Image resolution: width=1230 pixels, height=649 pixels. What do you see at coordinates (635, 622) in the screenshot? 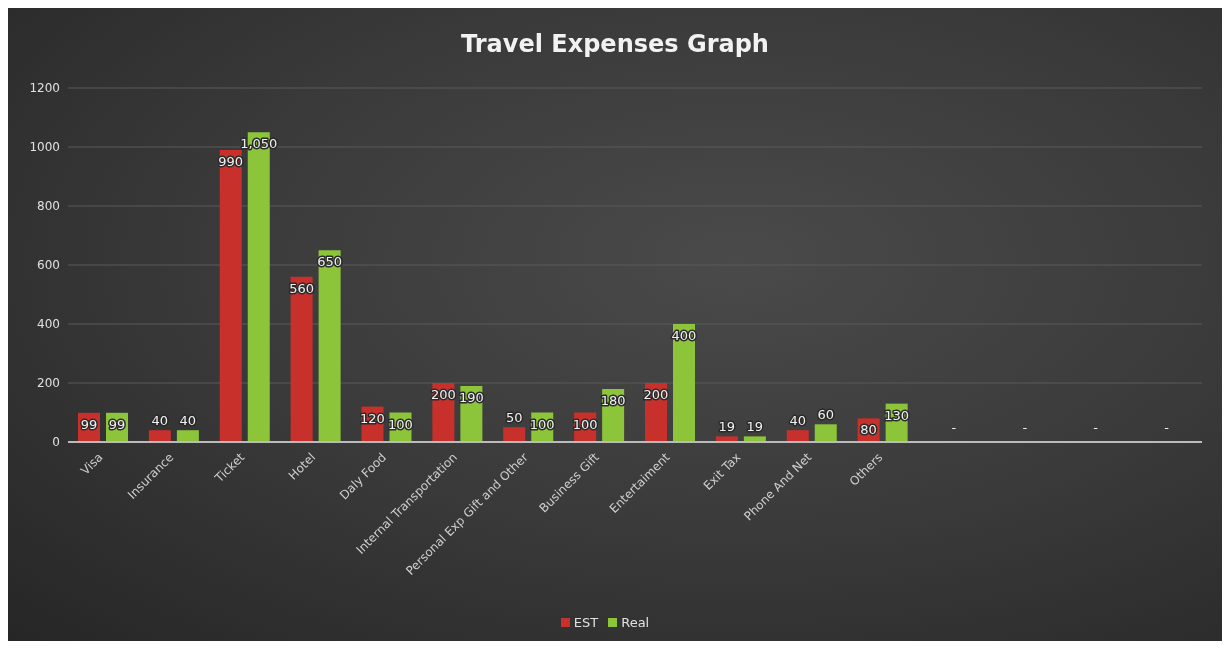
I see `legend-label: Real` at bounding box center [635, 622].